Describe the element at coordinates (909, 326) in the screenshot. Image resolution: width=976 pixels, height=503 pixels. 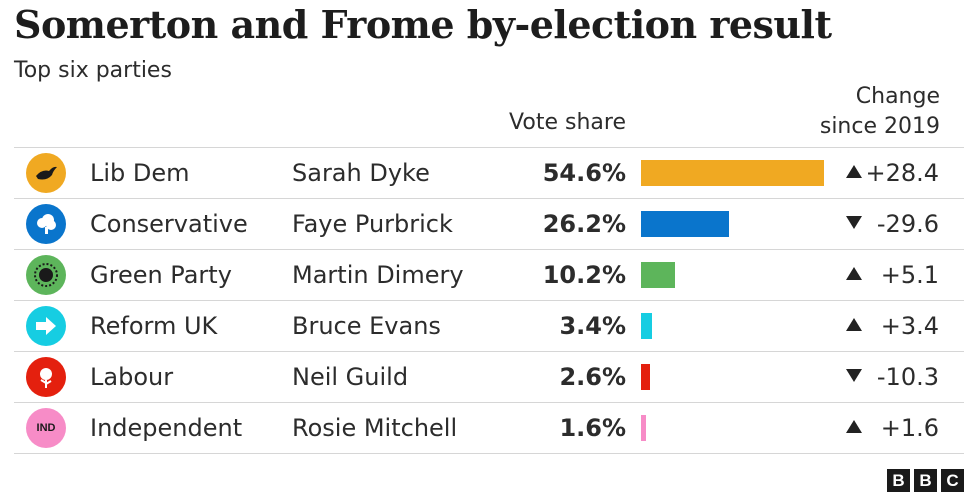
I see `change-label: +3.4` at that location.